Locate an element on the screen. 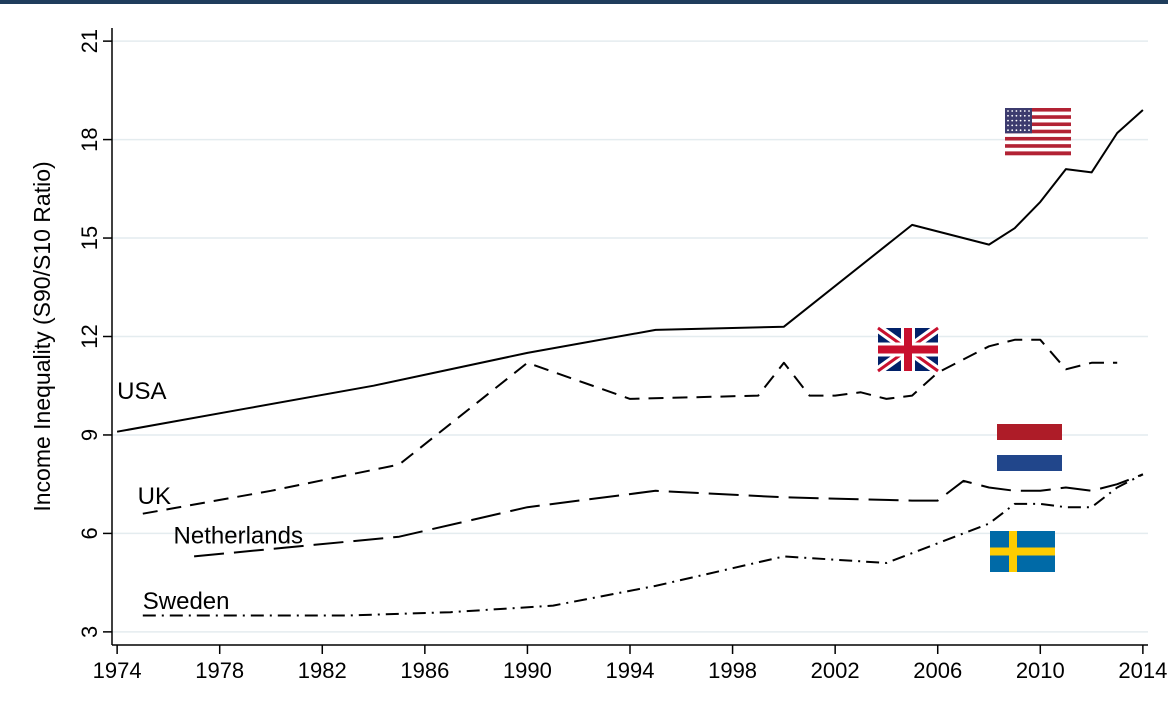 Image resolution: width=1168 pixels, height=718 pixels. series-label-netherlands: Netherlands is located at coordinates (238, 535).